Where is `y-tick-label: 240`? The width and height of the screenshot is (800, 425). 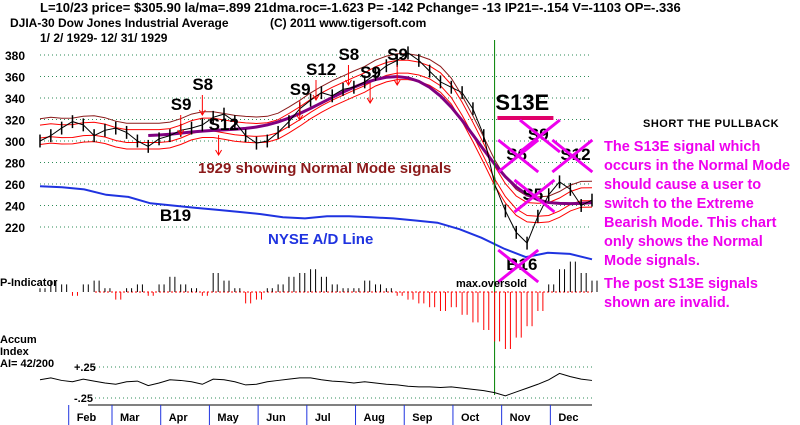
y-tick-label: 240 is located at coordinates (15, 207).